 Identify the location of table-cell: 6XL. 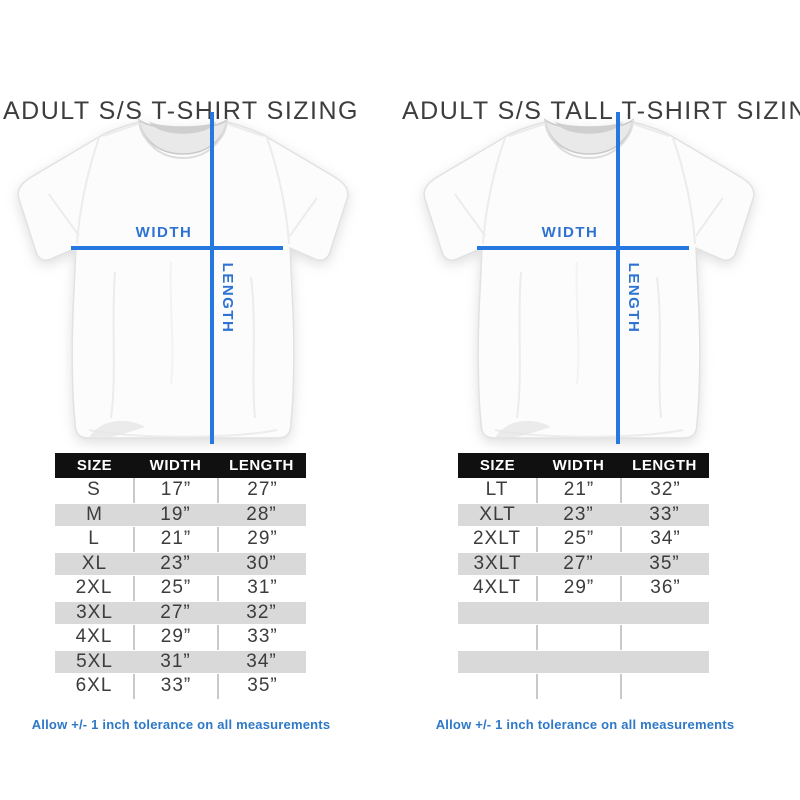
(94, 686).